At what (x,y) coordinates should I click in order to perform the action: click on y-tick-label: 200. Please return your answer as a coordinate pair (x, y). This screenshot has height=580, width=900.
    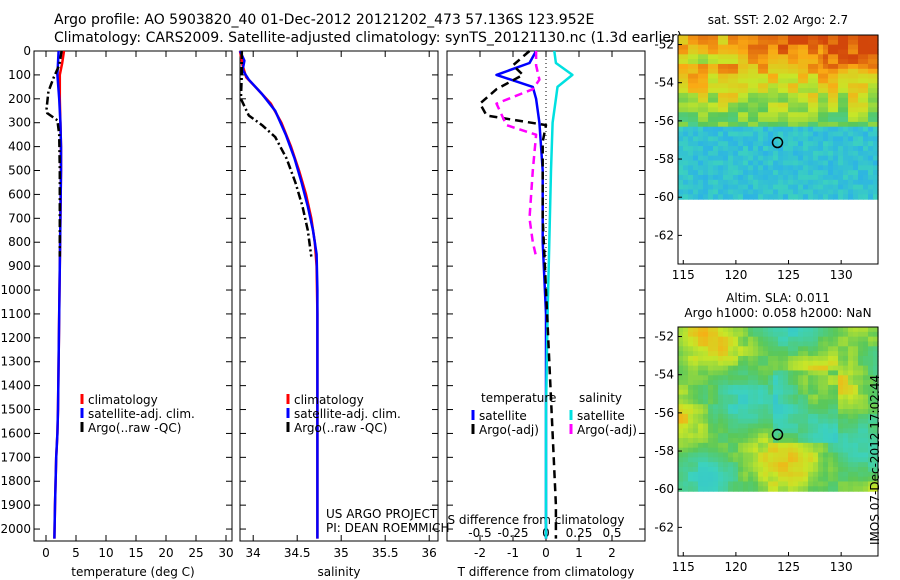
    Looking at the image, I should click on (19, 99).